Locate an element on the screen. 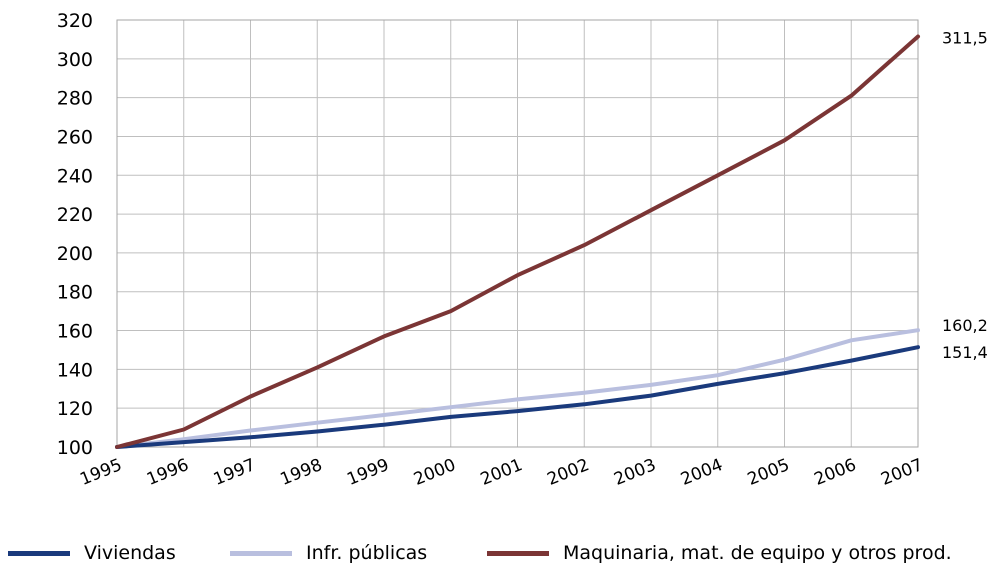 The image size is (996, 568). legend-label-viviendas: Viviendas is located at coordinates (130, 553).